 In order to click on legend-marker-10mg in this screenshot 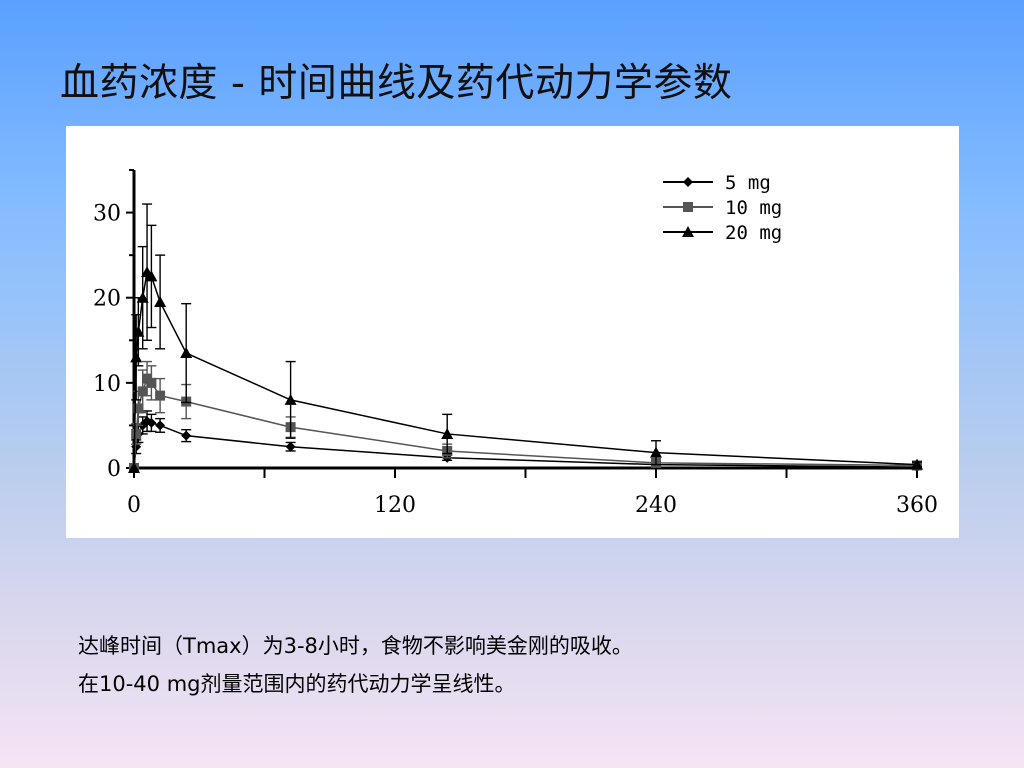, I will do `click(688, 207)`.